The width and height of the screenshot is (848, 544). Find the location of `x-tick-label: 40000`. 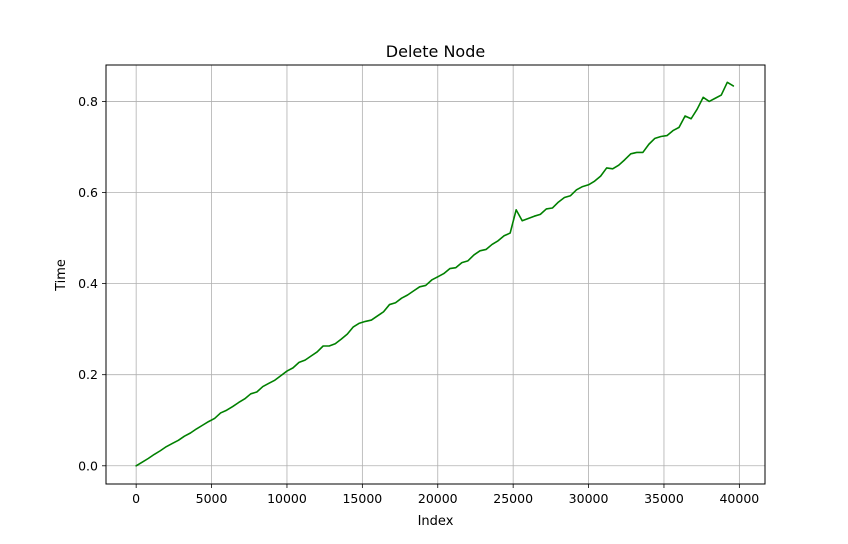

x-tick-label: 40000 is located at coordinates (739, 498).